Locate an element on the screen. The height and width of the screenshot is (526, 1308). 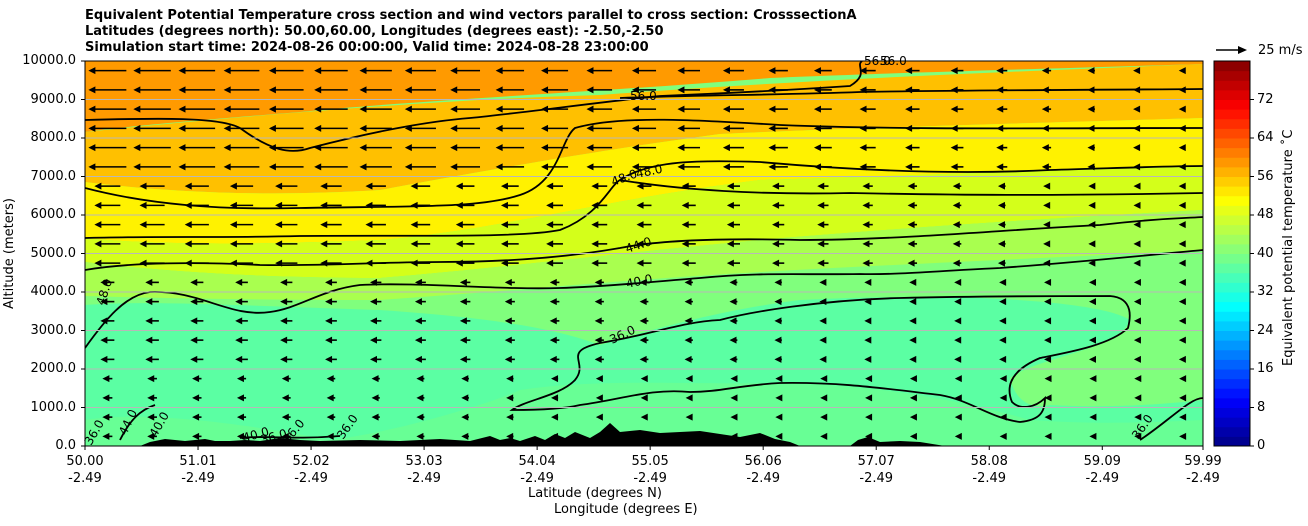
x-tick-label: 57.07 -2.49 is located at coordinates (876, 470).